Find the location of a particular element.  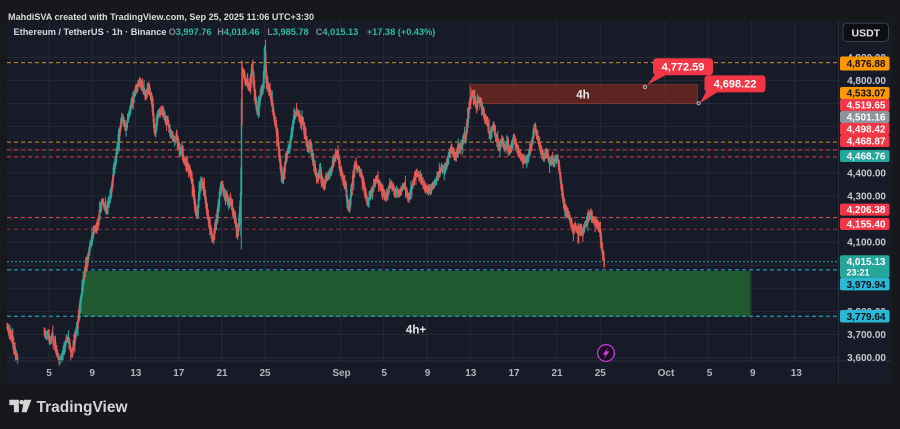

svg-text: 4,876.88 is located at coordinates (866, 64).